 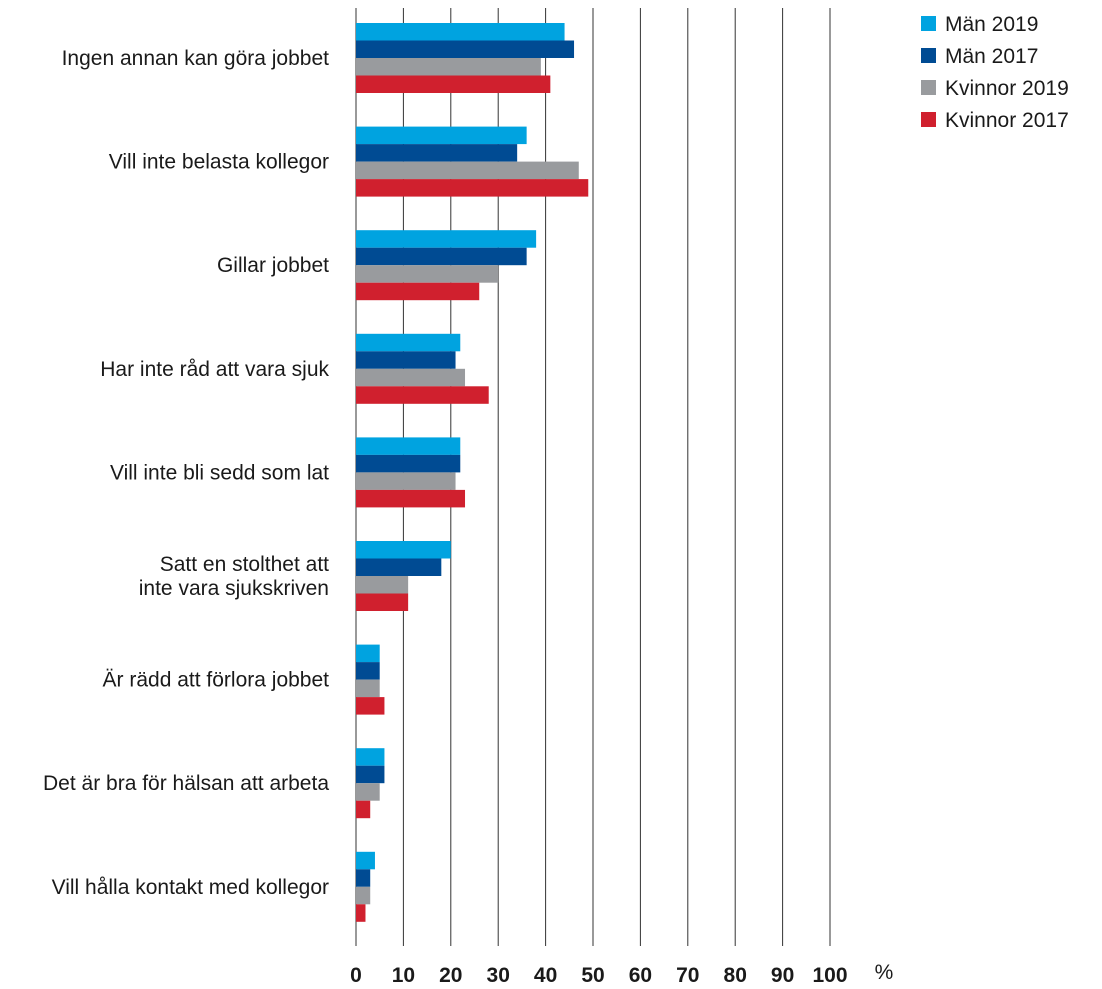 I want to click on category-label: Ingen annan kan göra jobbet, so click(x=196, y=58).